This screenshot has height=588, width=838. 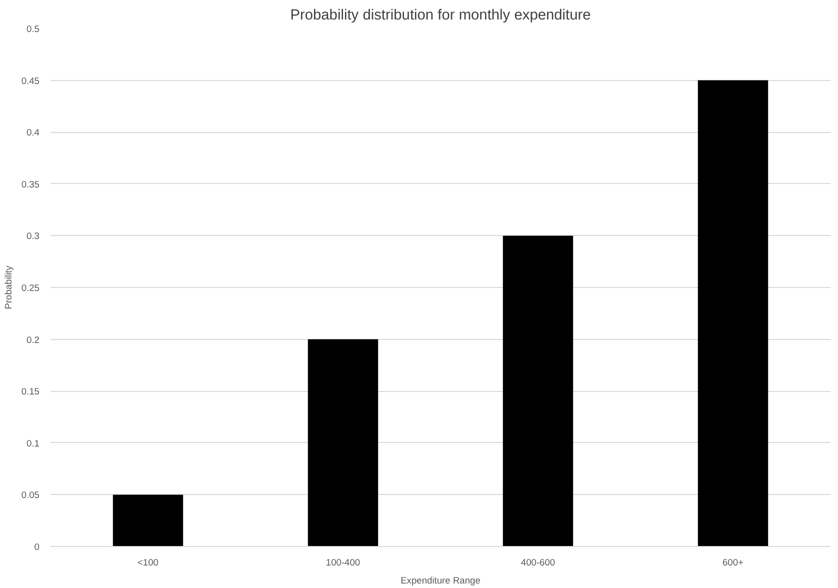 I want to click on y-tick-label: 0.15, so click(x=30, y=391).